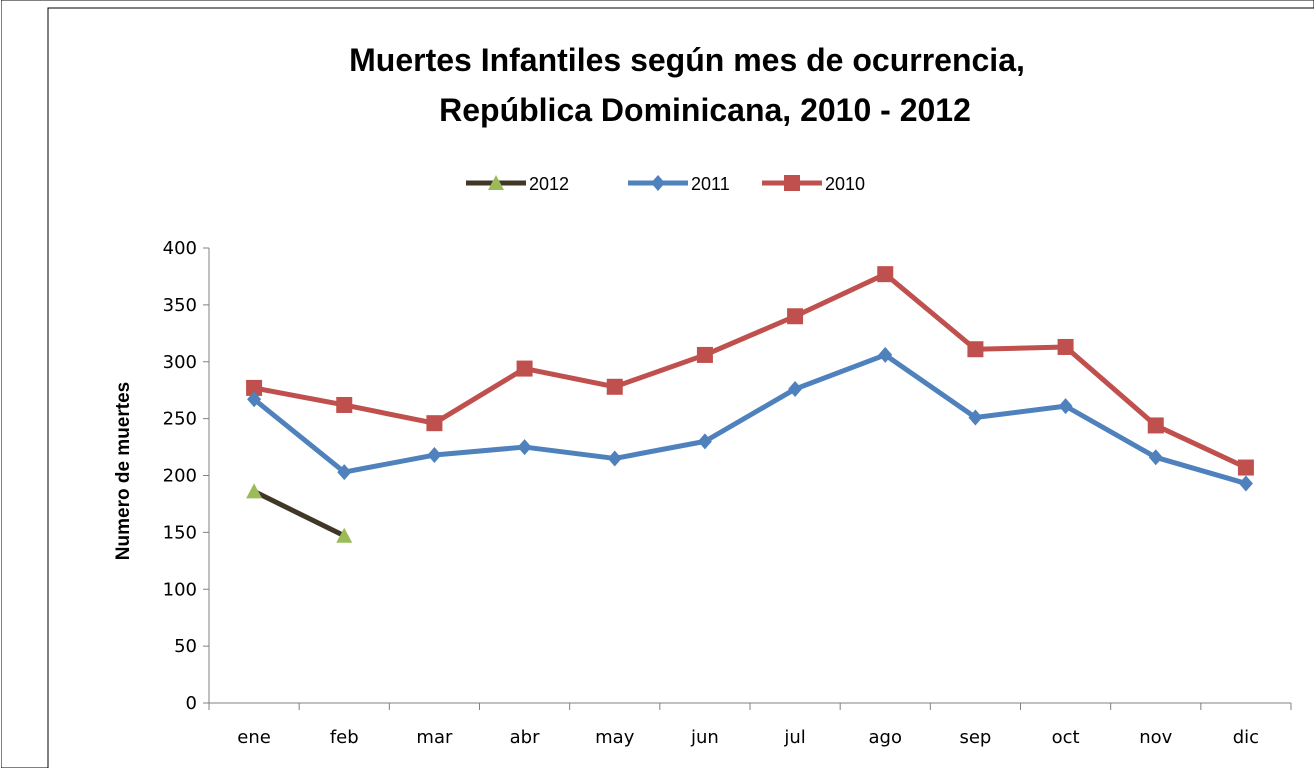  Describe the element at coordinates (344, 535) in the screenshot. I see `data-point-2012-feb` at that location.